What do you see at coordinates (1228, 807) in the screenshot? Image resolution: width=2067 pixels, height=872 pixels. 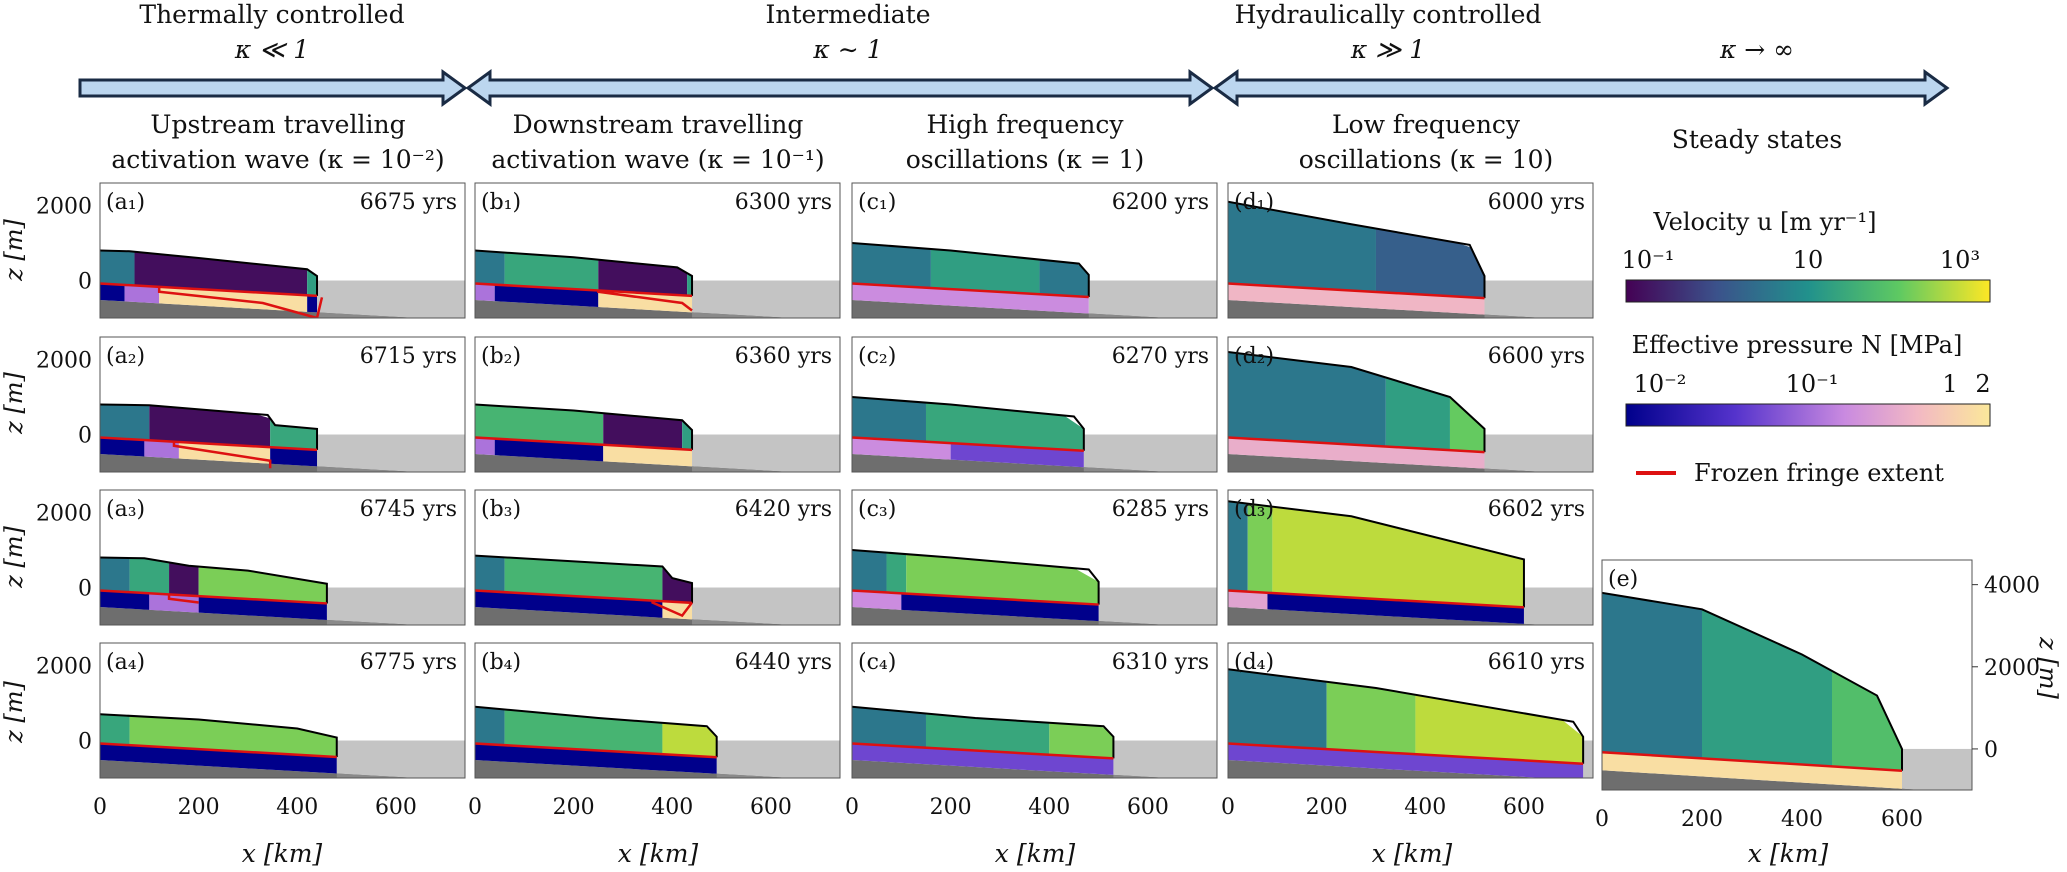 I see `xtick-label: 0` at bounding box center [1228, 807].